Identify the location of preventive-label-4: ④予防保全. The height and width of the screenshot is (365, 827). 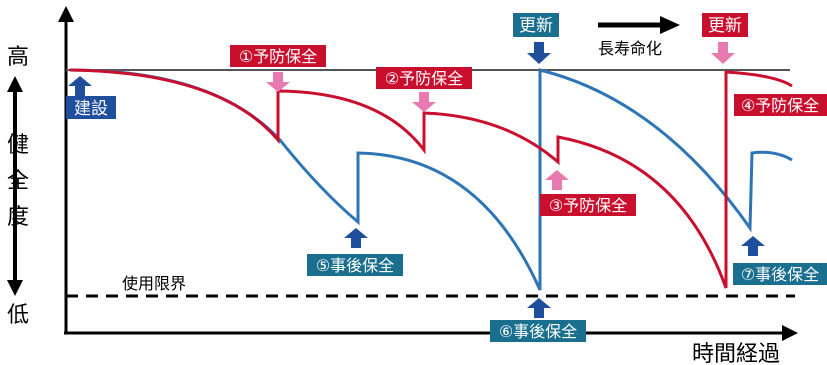
(780, 105).